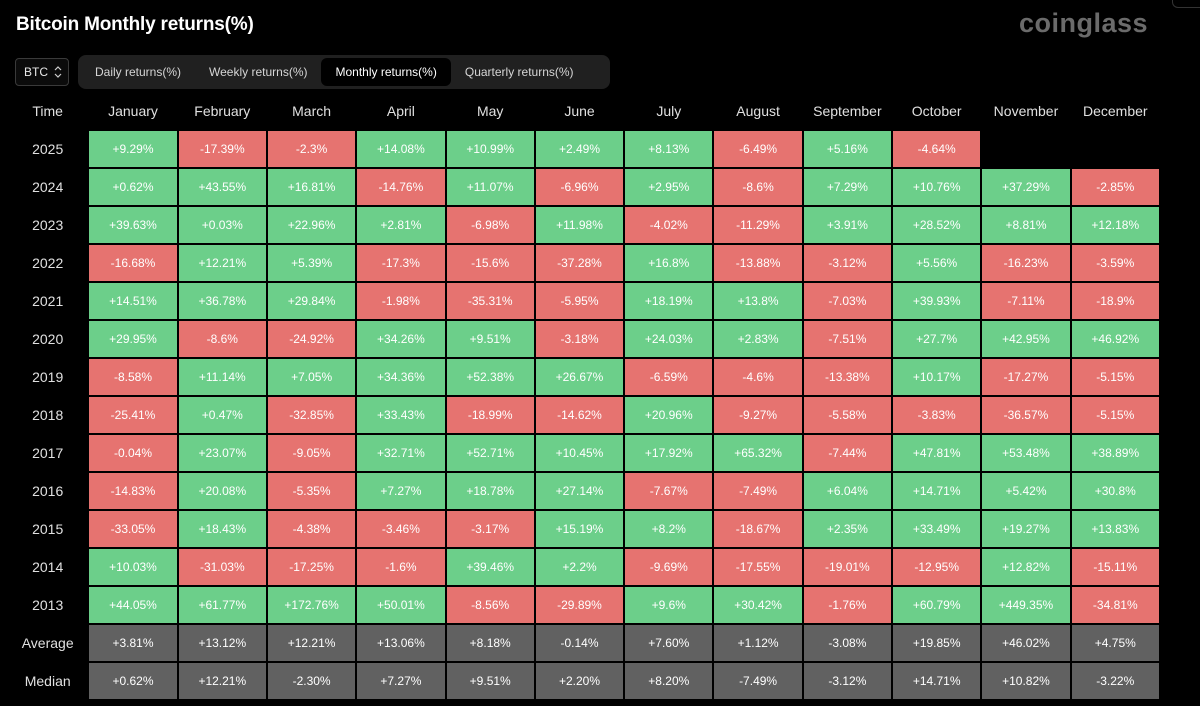 This screenshot has width=1200, height=706. I want to click on return-cell: +10.17%, so click(937, 377).